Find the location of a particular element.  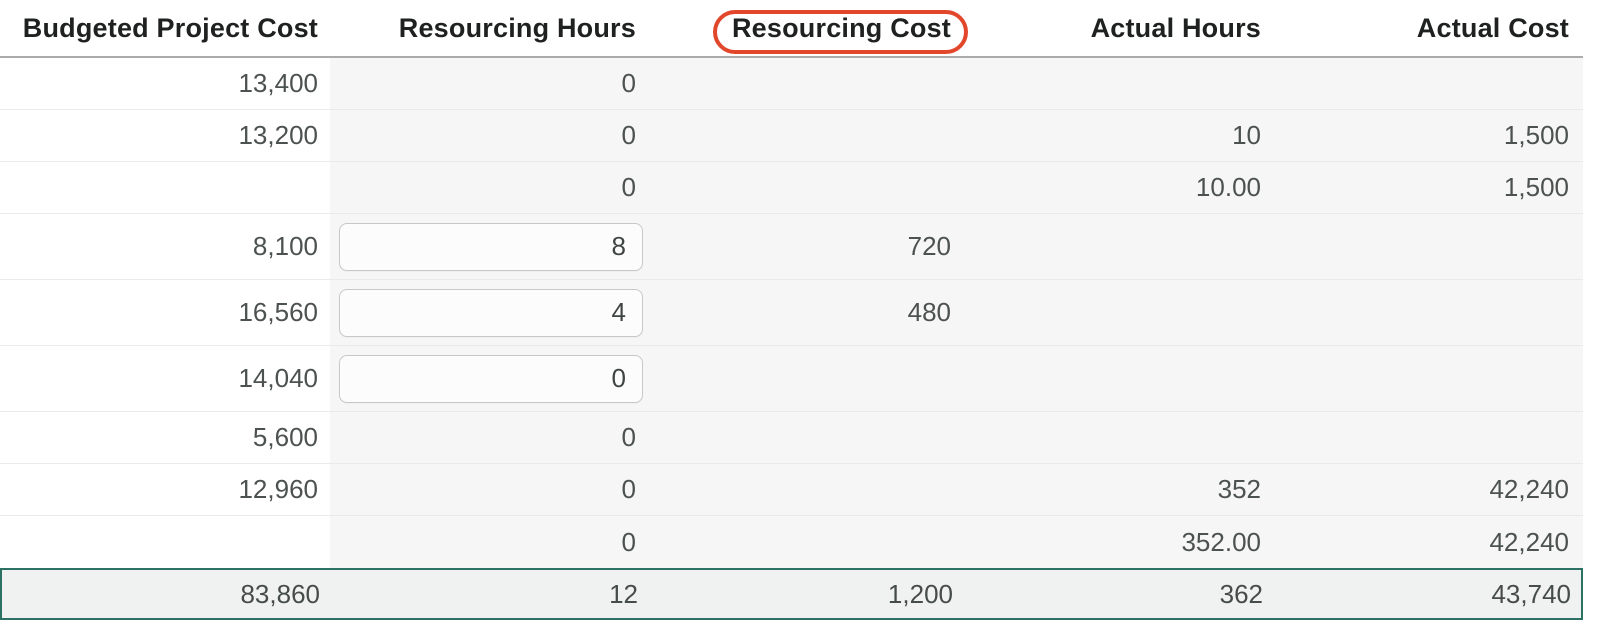

budgeted-project-cost-cell: 8,100 is located at coordinates (165, 246).